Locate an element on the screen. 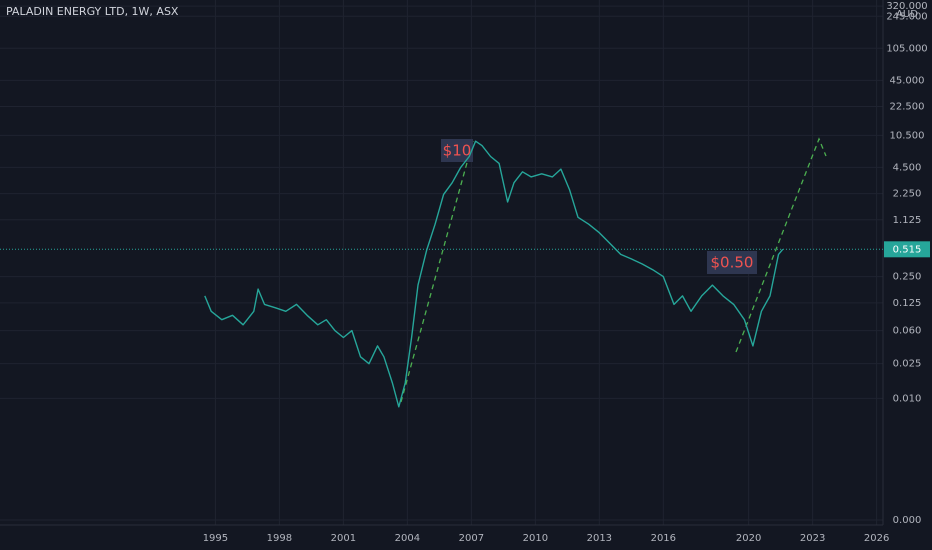  x-tick-label: 2026 is located at coordinates (876, 538).